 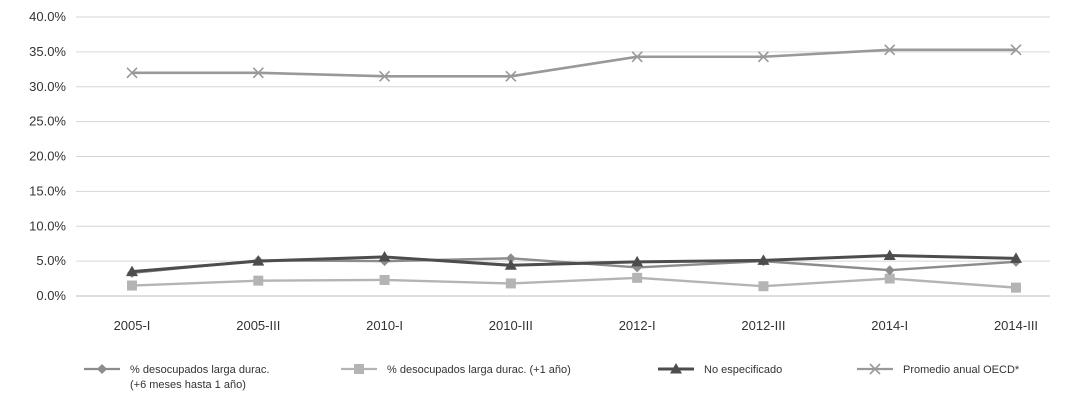 What do you see at coordinates (384, 325) in the screenshot?
I see `x-tick-label: 2010-I` at bounding box center [384, 325].